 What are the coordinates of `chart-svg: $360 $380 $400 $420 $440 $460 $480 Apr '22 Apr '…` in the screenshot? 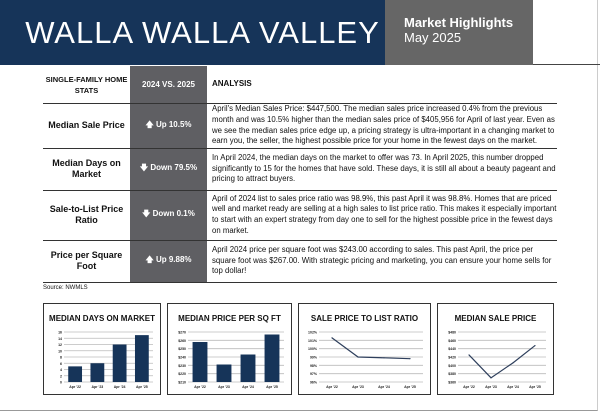 It's located at (497, 360).